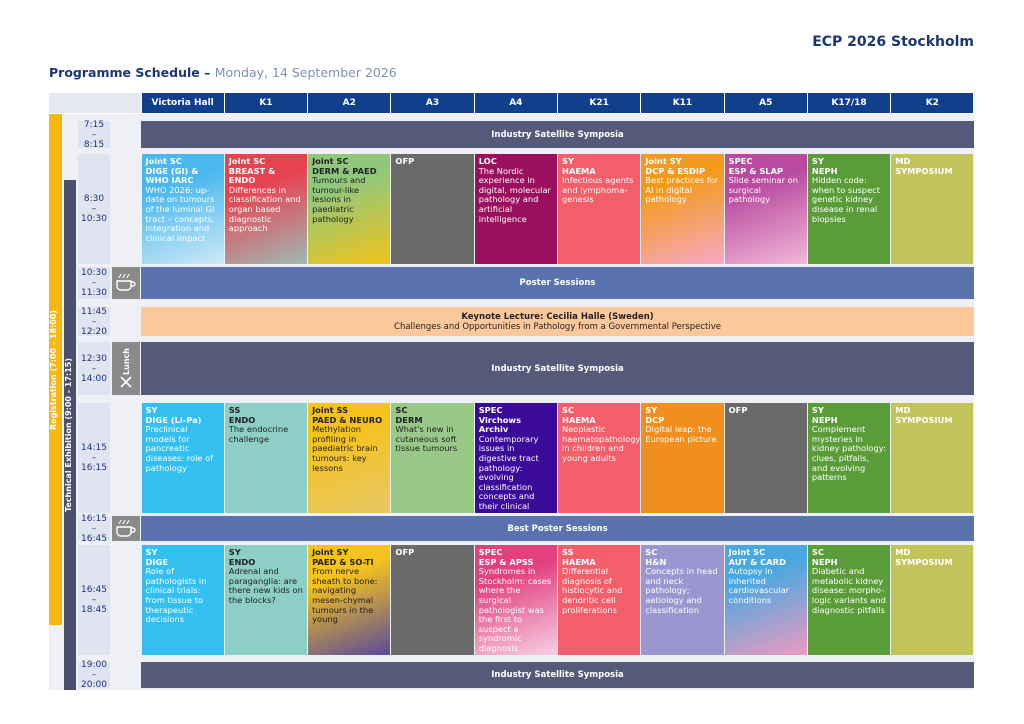  I want to click on room-header: A4, so click(515, 103).